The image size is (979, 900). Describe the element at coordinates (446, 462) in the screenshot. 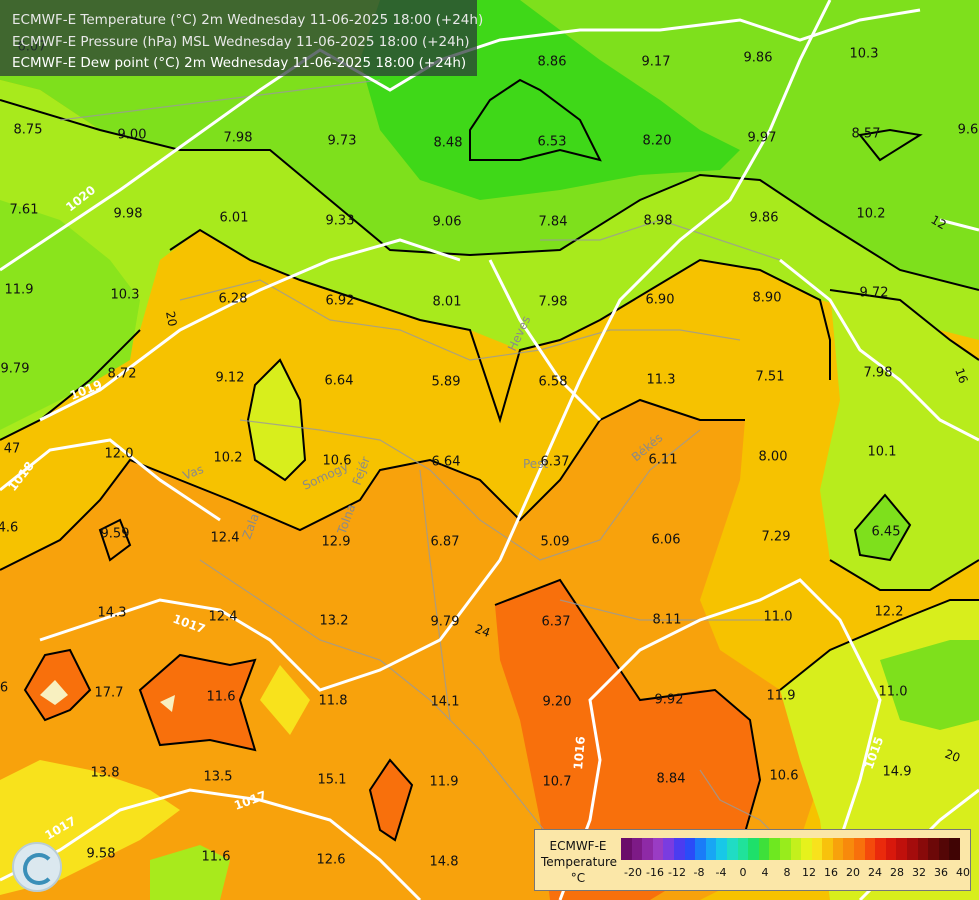

I see `dewpoint-value: 6.64` at that location.